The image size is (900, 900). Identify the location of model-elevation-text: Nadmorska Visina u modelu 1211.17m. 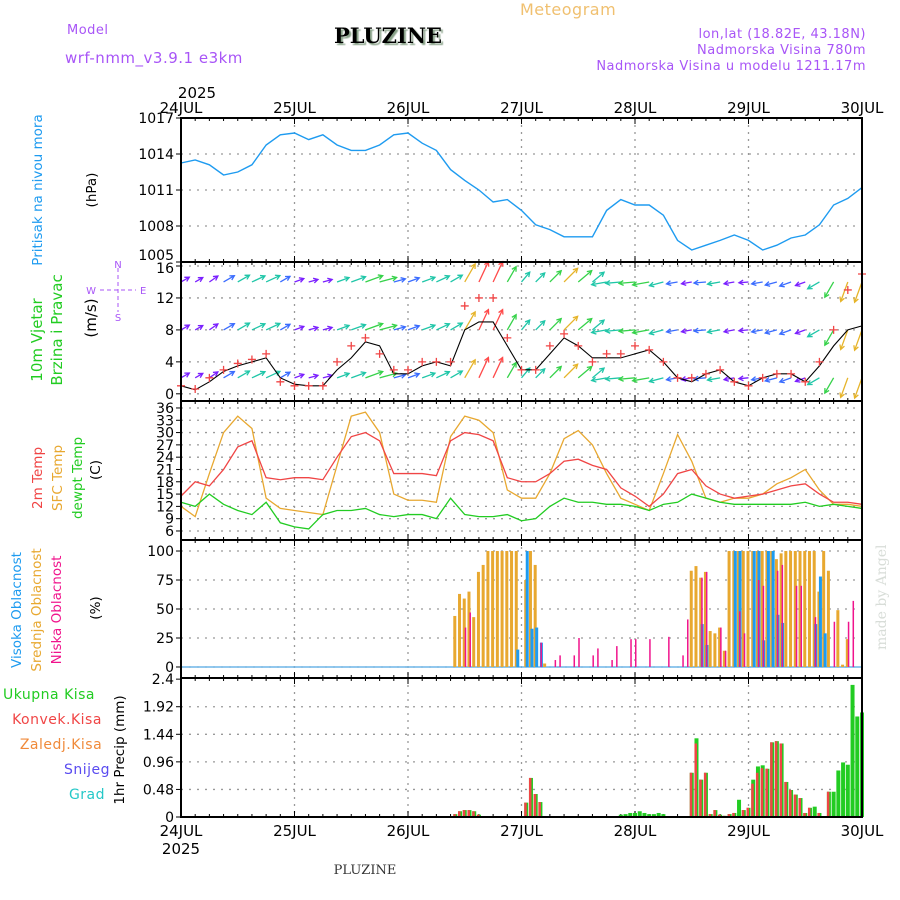
(731, 66).